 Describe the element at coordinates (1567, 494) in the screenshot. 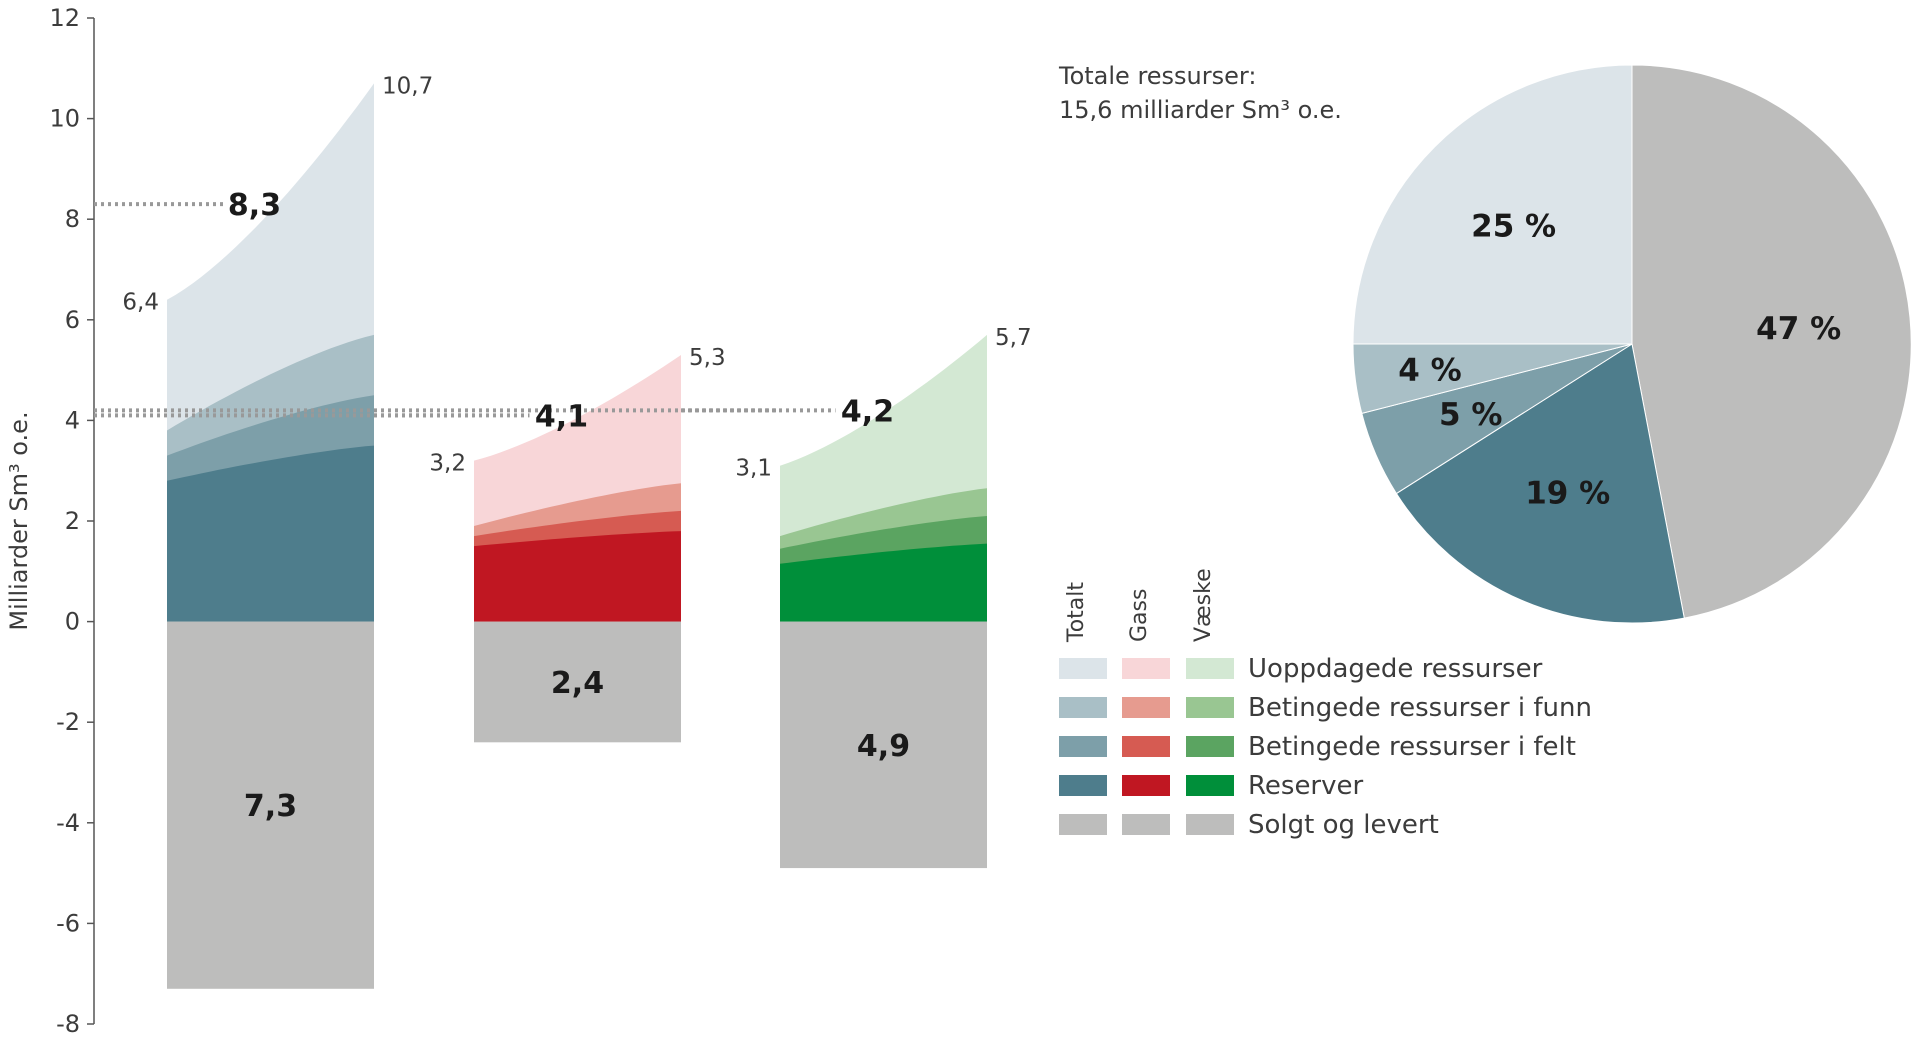

I see `pie-slice-label: 19 %` at that location.